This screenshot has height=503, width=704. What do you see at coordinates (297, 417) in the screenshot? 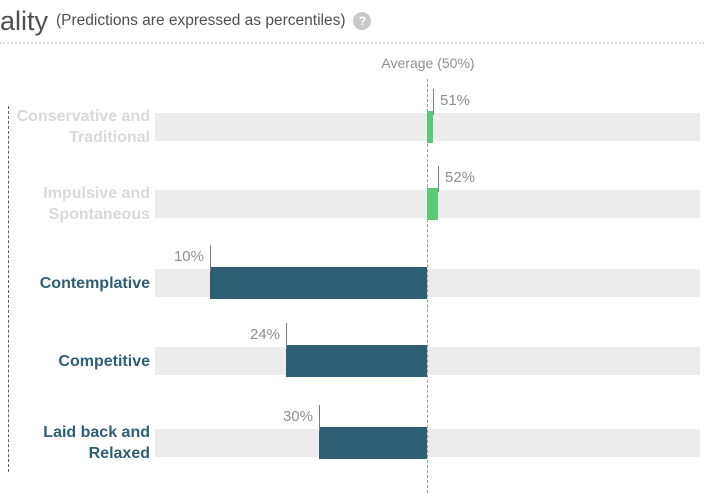
I see `value-label: 30%` at bounding box center [297, 417].